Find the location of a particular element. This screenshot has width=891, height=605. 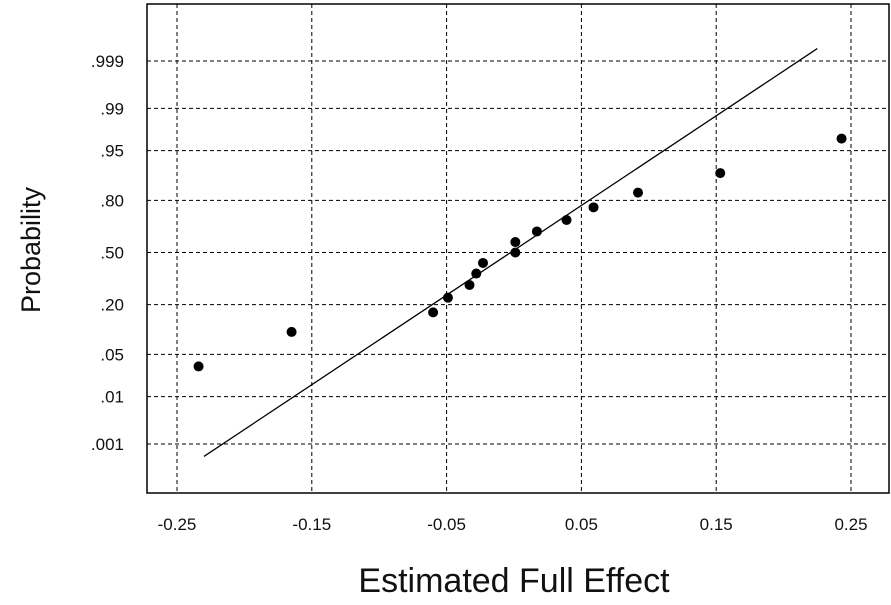

y-tick-label: .001 is located at coordinates (107, 444).